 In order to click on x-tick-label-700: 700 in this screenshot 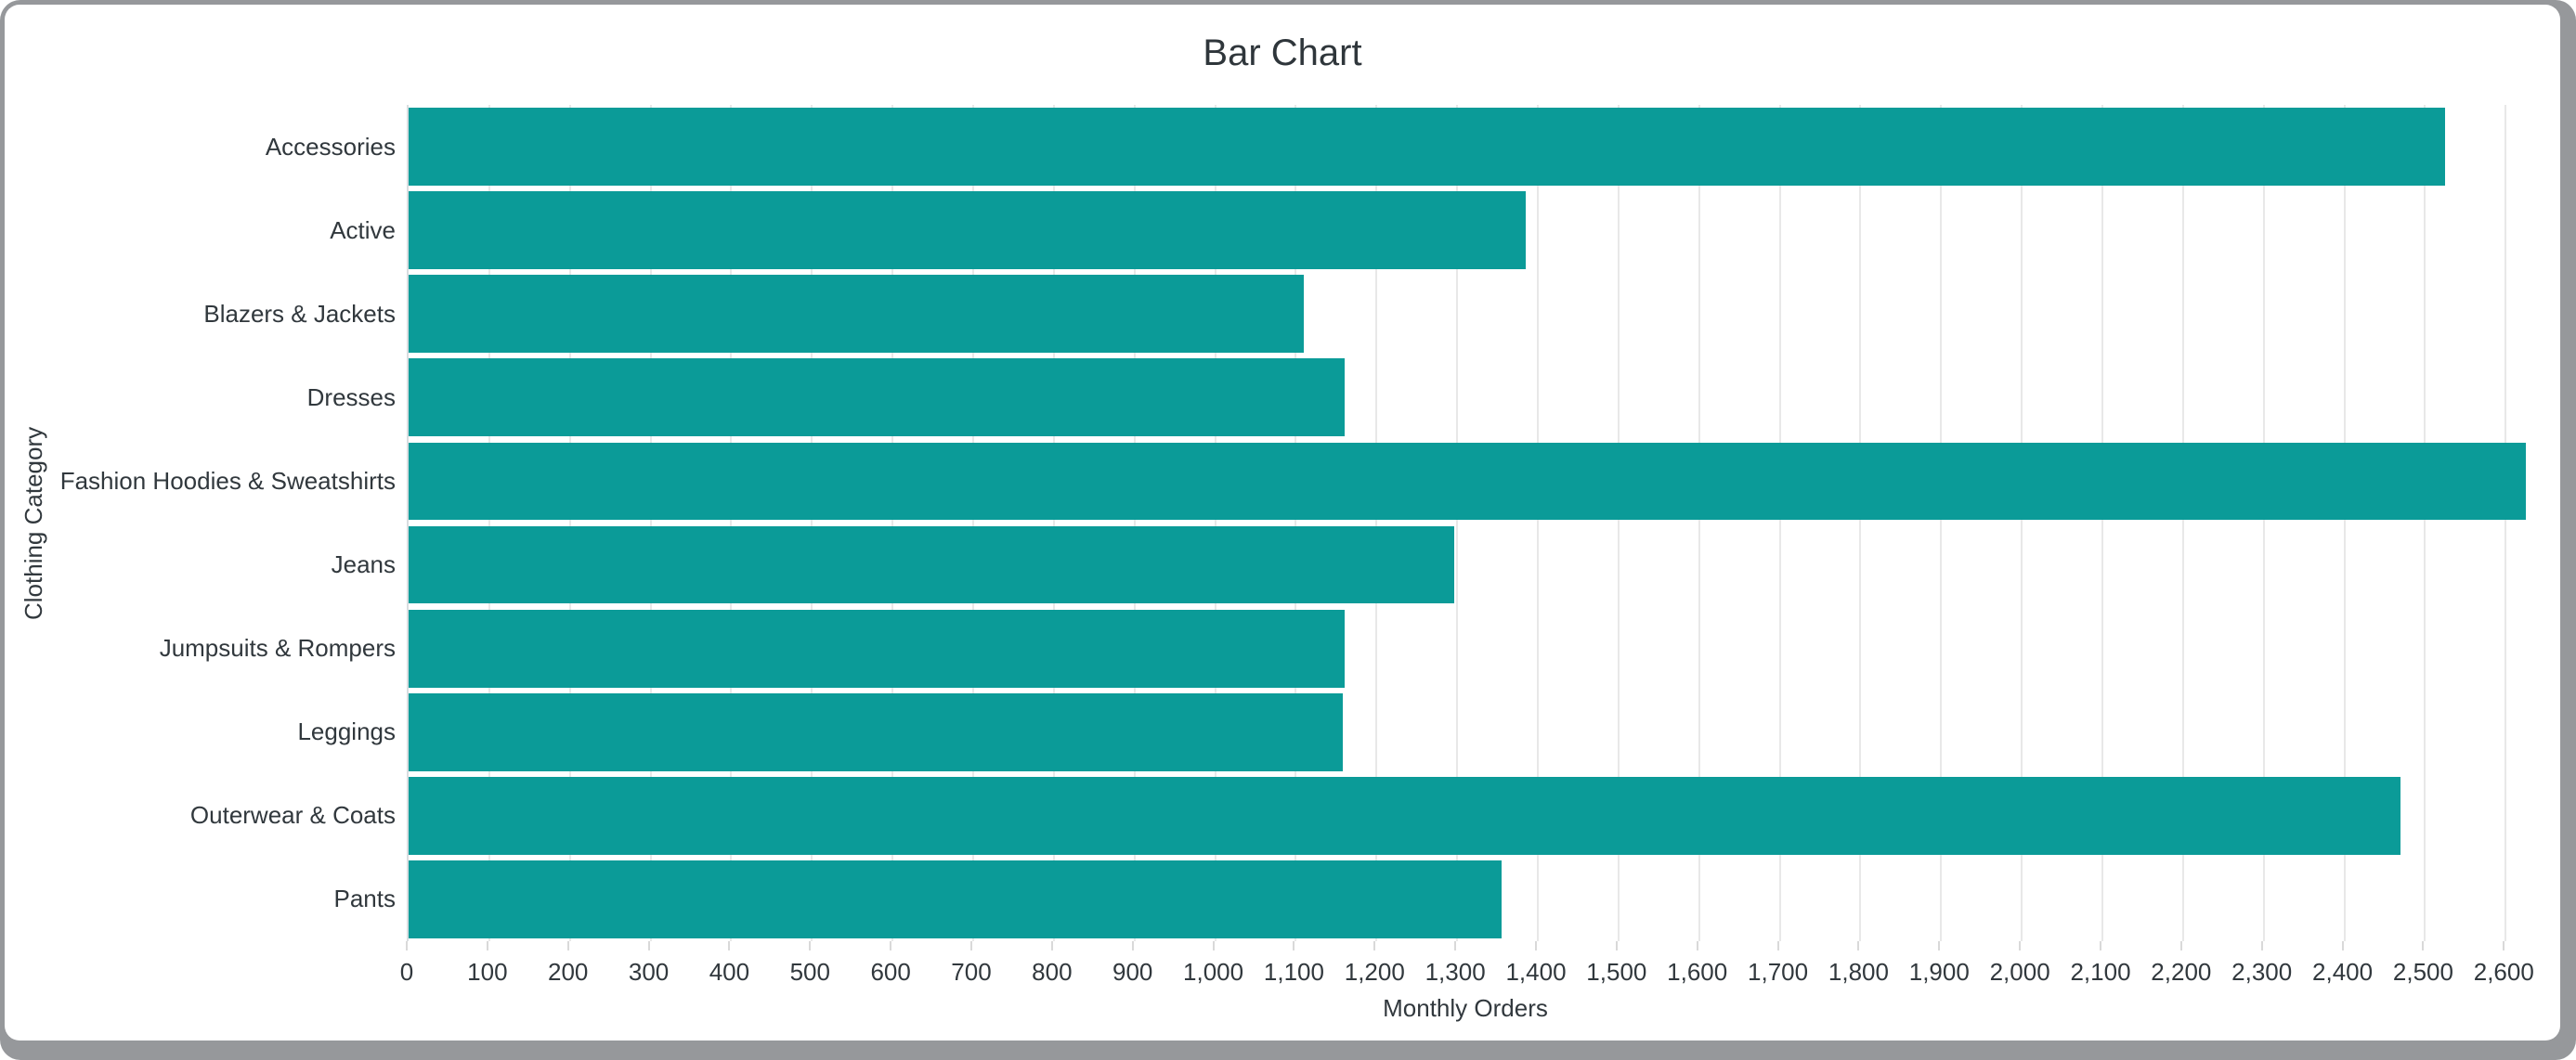, I will do `click(972, 972)`.